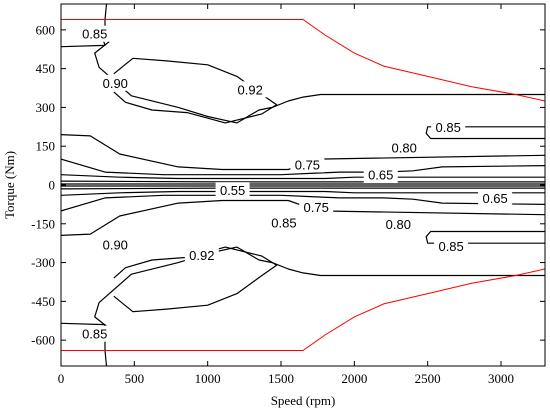 This screenshot has height=417, width=550. What do you see at coordinates (46, 29) in the screenshot?
I see `y-tick-label-600: 600` at bounding box center [46, 29].